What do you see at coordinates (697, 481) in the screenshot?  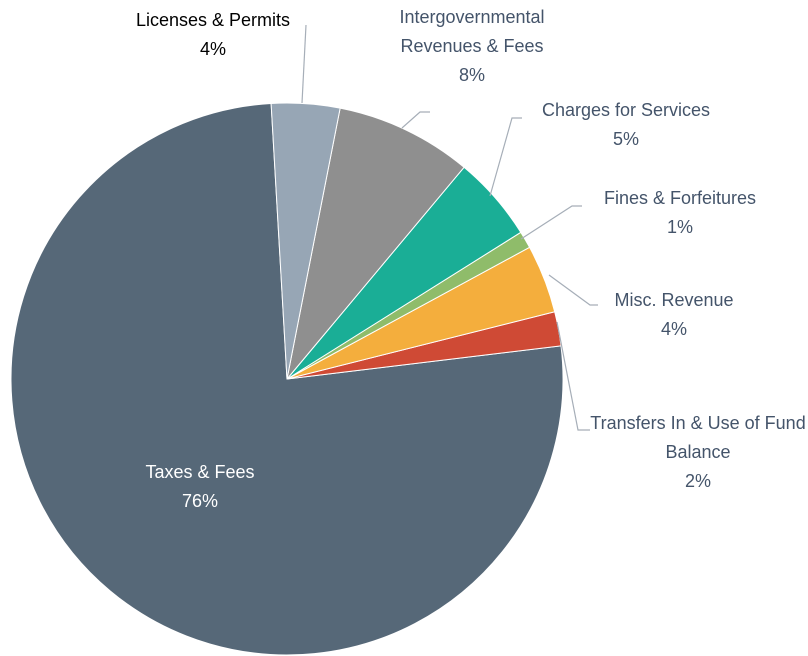 I see `value-label: 2%` at bounding box center [697, 481].